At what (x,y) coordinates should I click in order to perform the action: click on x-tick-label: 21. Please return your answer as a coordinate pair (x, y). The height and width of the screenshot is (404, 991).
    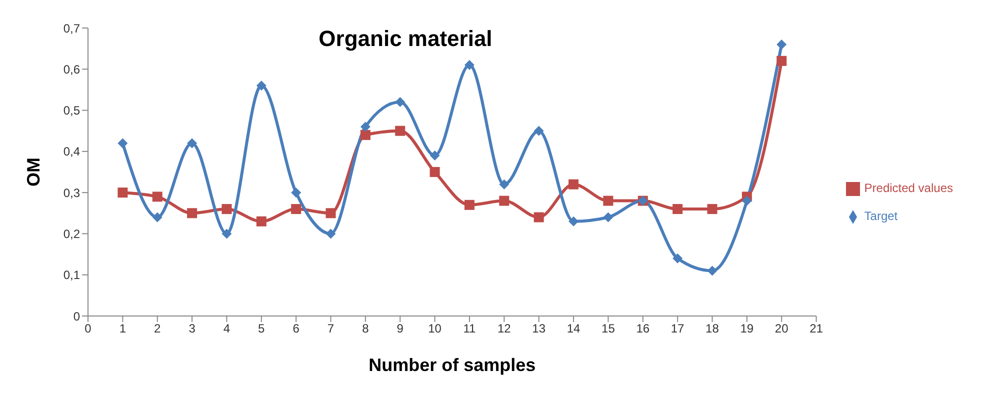
    Looking at the image, I should click on (817, 329).